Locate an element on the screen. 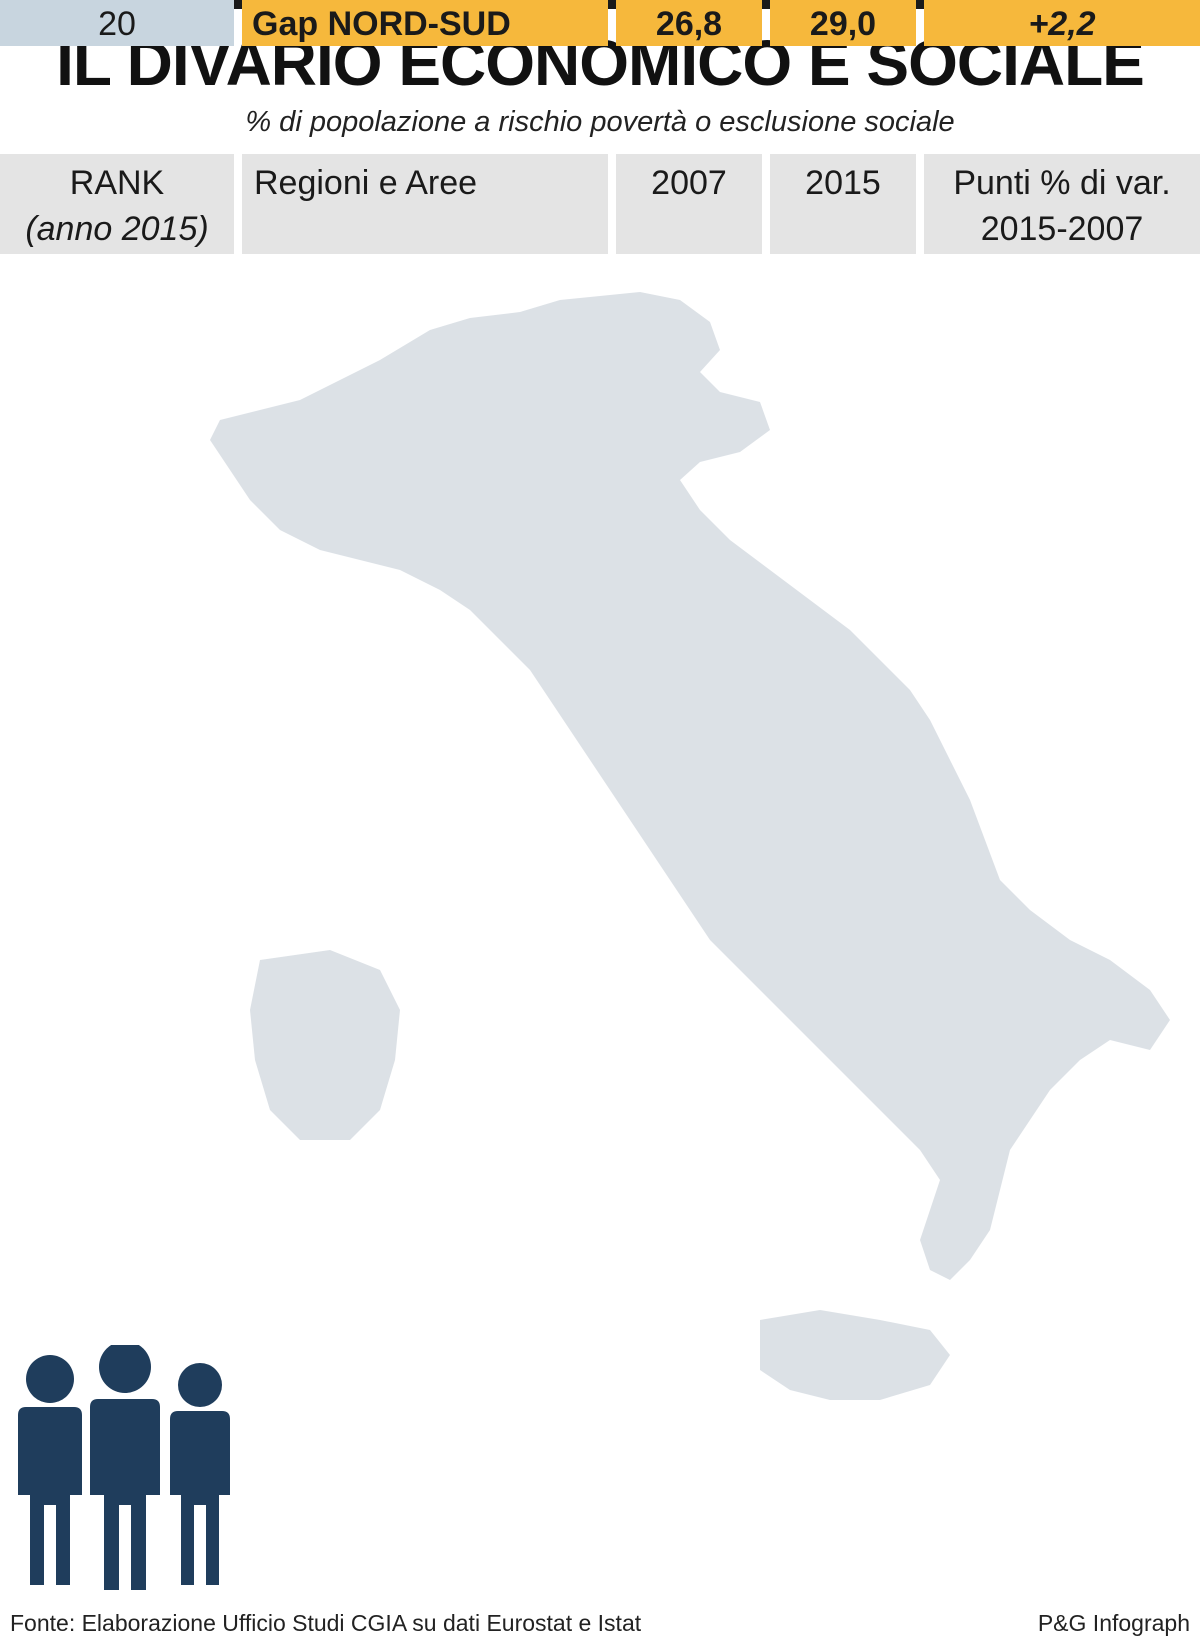 This screenshot has width=1200, height=1646. credit-note: P&G Infograph is located at coordinates (1113, 1623).